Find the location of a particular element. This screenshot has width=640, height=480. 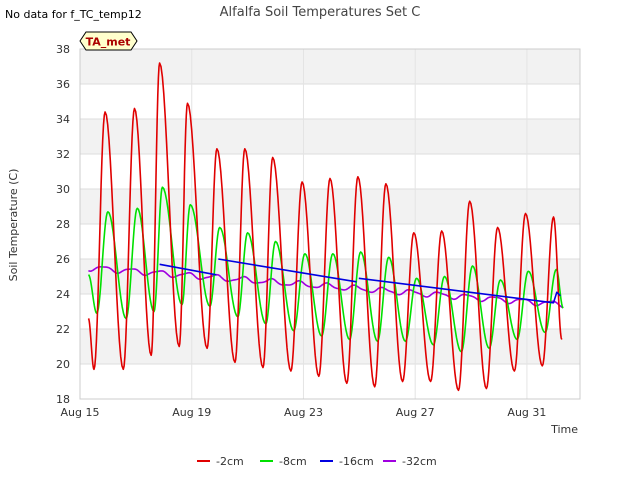

series-neg16cm is located at coordinates (360, 281).